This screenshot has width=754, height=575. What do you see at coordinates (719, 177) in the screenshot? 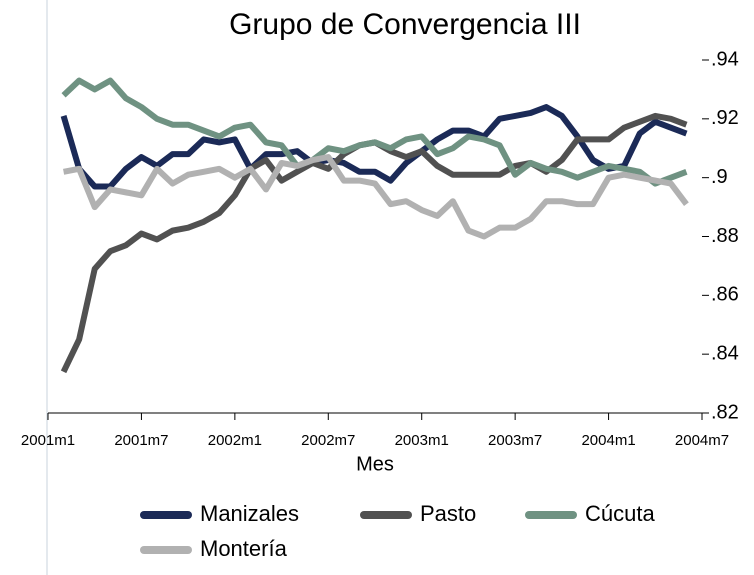
I see `y-tick-label: .9` at bounding box center [719, 177].